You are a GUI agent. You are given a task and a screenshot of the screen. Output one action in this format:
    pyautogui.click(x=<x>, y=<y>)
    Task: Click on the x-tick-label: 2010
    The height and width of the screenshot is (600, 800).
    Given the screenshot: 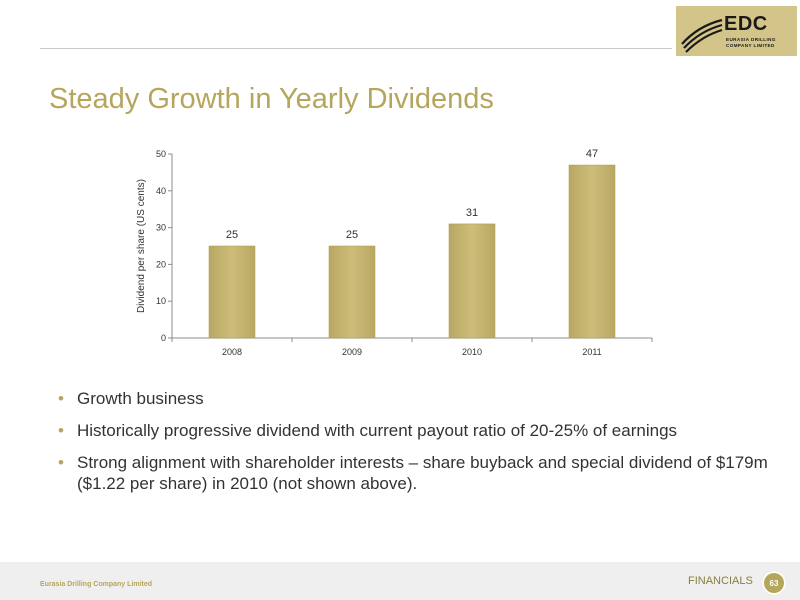 What is the action you would take?
    pyautogui.click(x=472, y=352)
    